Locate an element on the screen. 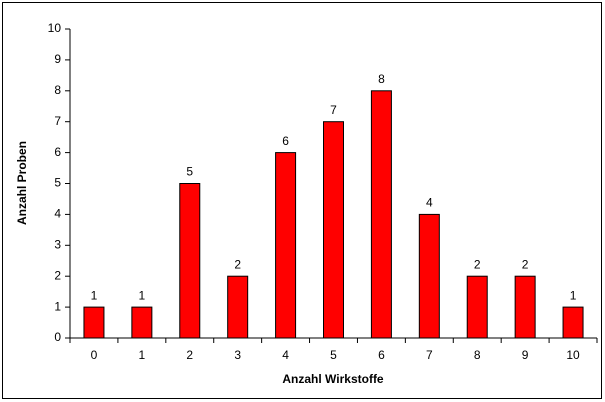 The width and height of the screenshot is (605, 402). x-tick-label: 5 is located at coordinates (333, 355).